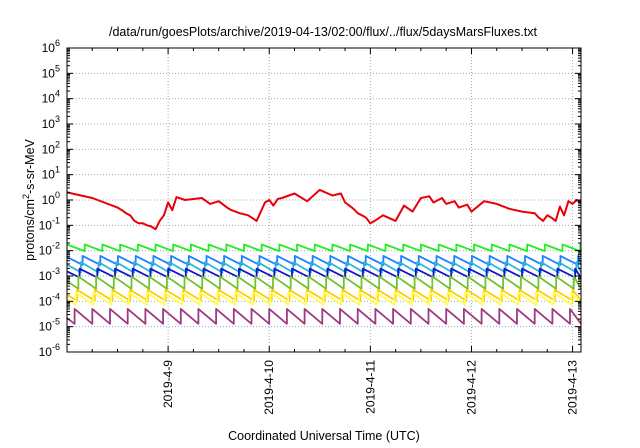  What do you see at coordinates (56, 220) in the screenshot?
I see `y-tick-exp: -1` at bounding box center [56, 220].